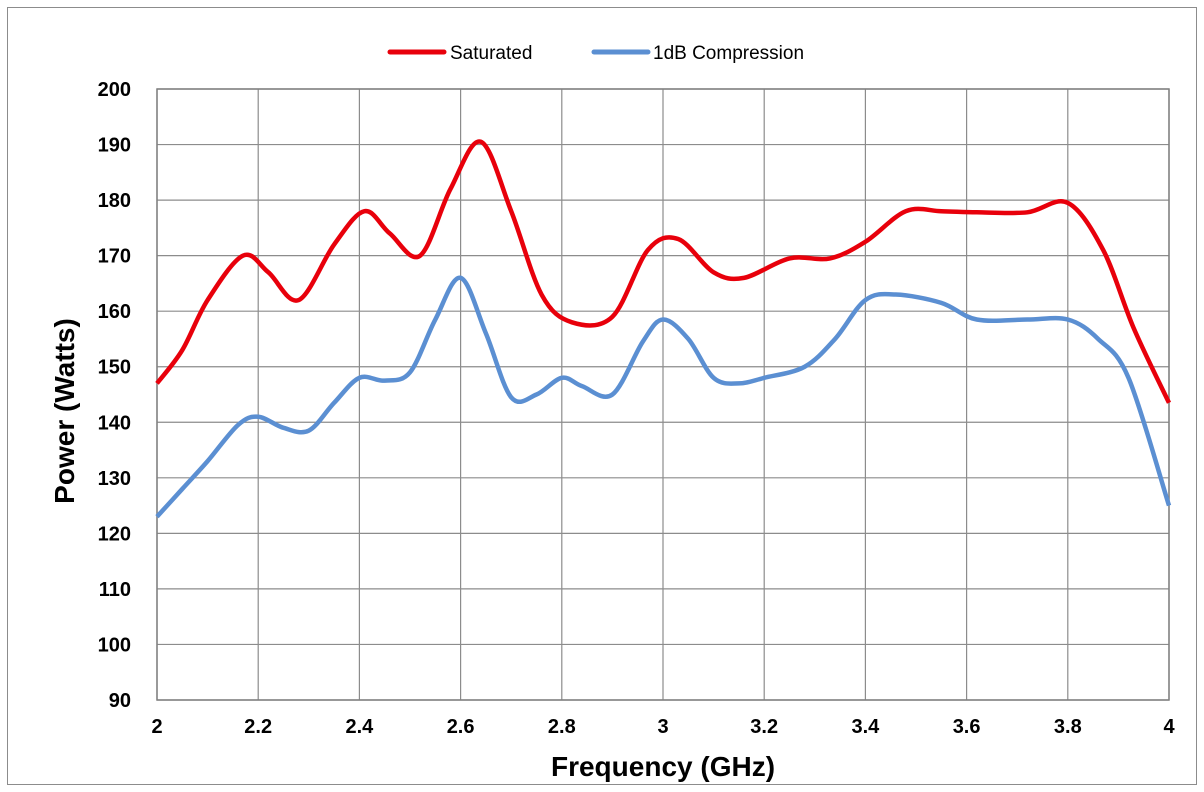 The image size is (1204, 792). I want to click on x-tick-label: 3.2, so click(764, 727).